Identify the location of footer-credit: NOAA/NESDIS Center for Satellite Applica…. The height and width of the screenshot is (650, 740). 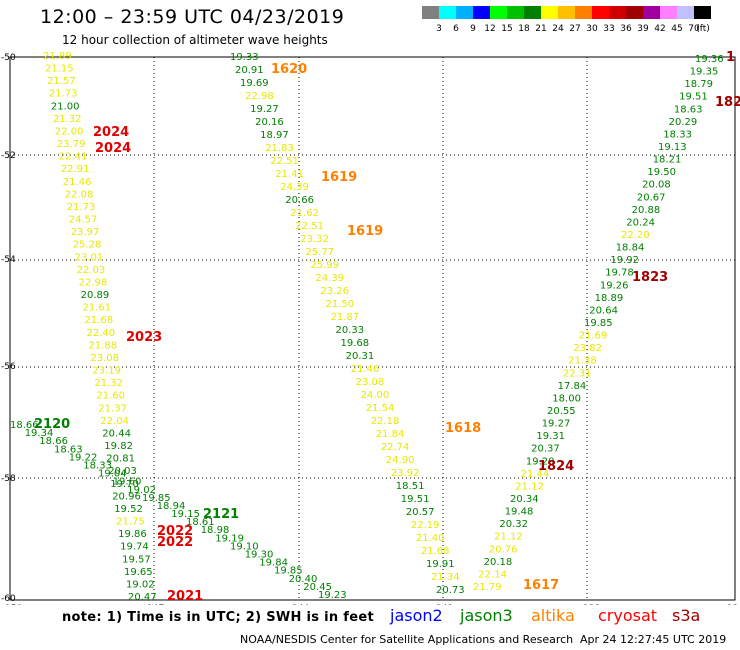
(407, 639).